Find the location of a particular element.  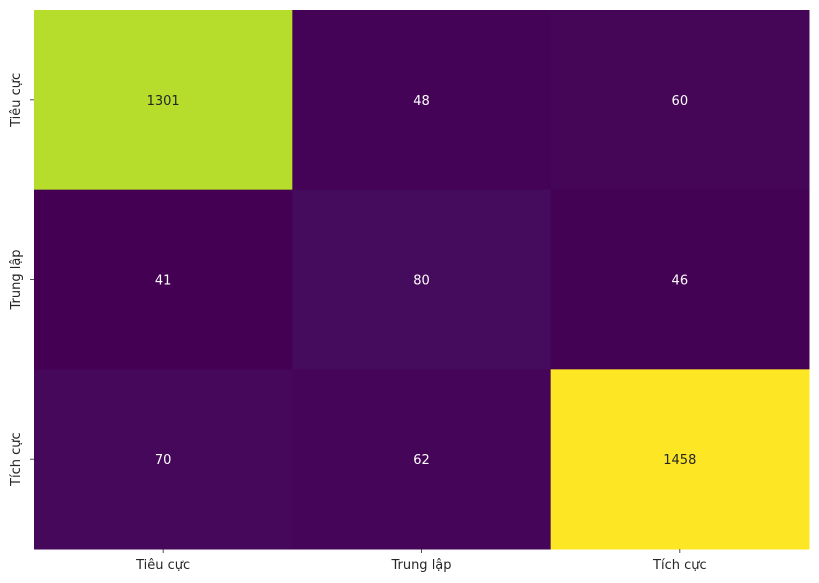

cell-value-2-1: 62 is located at coordinates (421, 460).